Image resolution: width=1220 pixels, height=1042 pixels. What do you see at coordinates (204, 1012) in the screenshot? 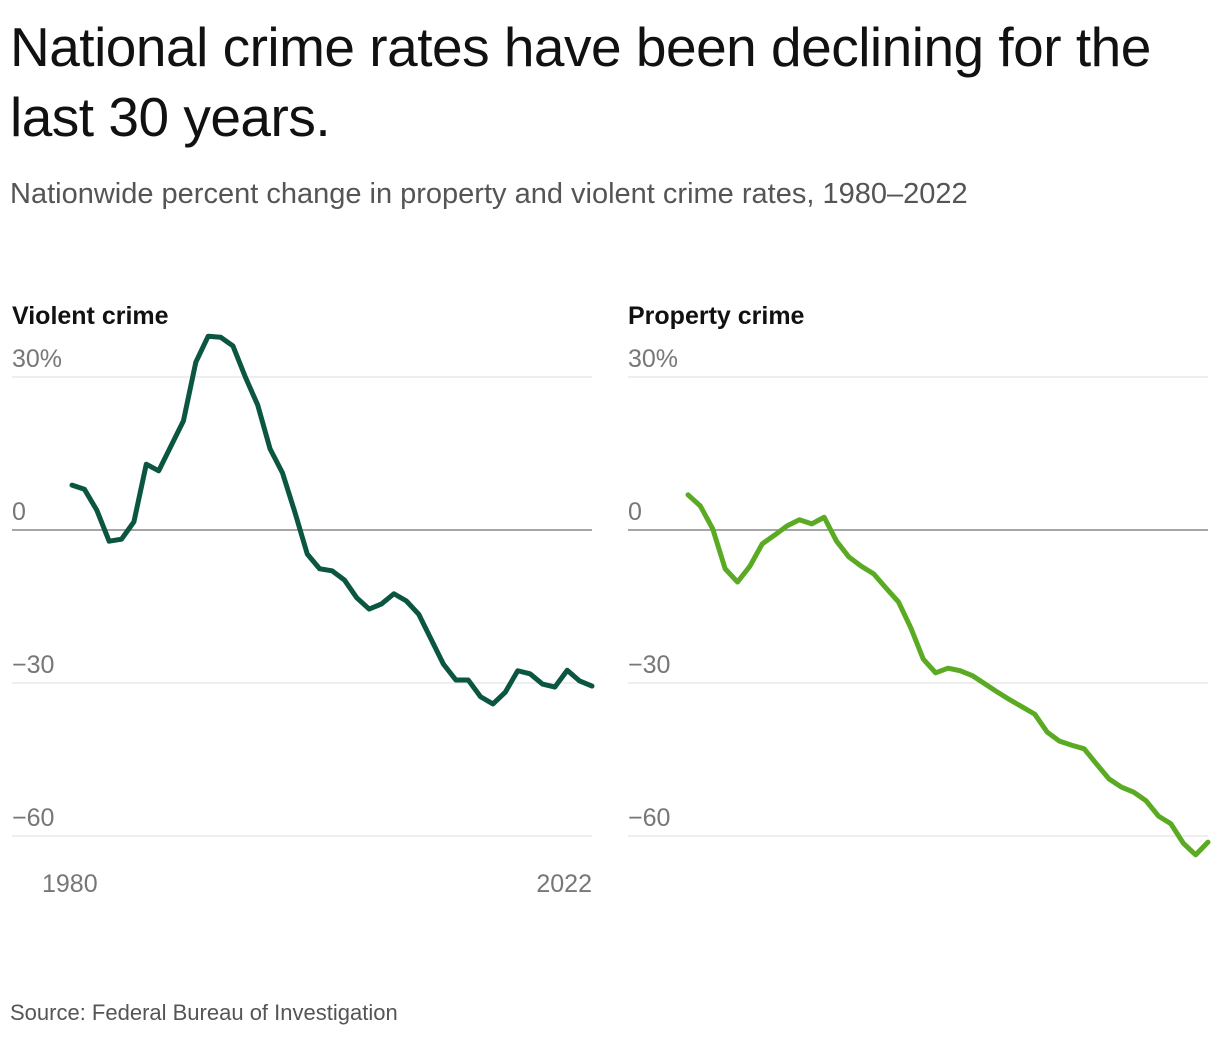
I see `source-note: Source: Federal Bureau of Investigation` at bounding box center [204, 1012].